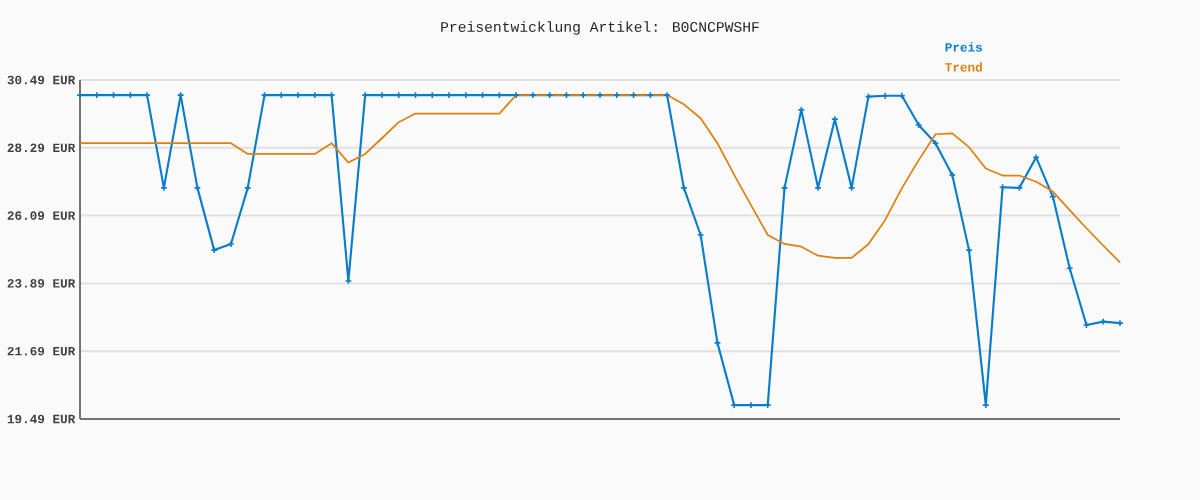 This screenshot has height=500, width=1200. What do you see at coordinates (963, 67) in the screenshot?
I see `text: Trend` at bounding box center [963, 67].